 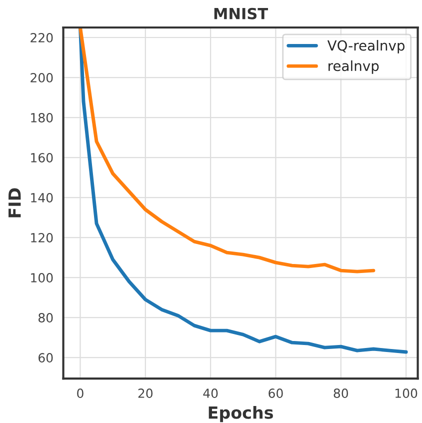 What do you see at coordinates (45, 317) in the screenshot?
I see `y-tick-label: 80` at bounding box center [45, 317].